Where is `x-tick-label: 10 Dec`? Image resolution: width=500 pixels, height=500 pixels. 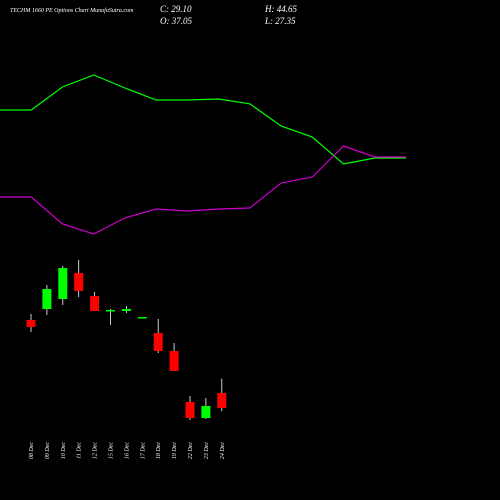 x-tick-label: 10 Dec is located at coordinates (64, 450).